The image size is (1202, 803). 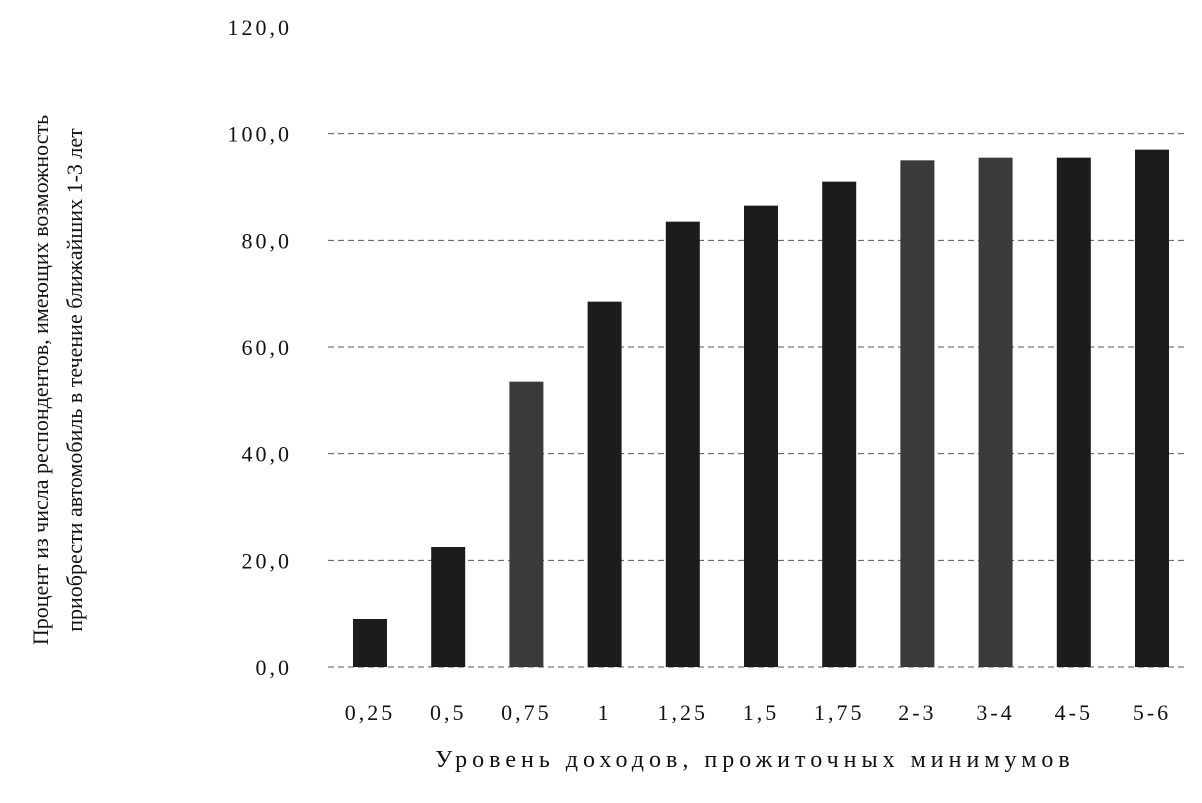 What do you see at coordinates (260, 134) in the screenshot?
I see `y-tick-label: 100,0` at bounding box center [260, 134].